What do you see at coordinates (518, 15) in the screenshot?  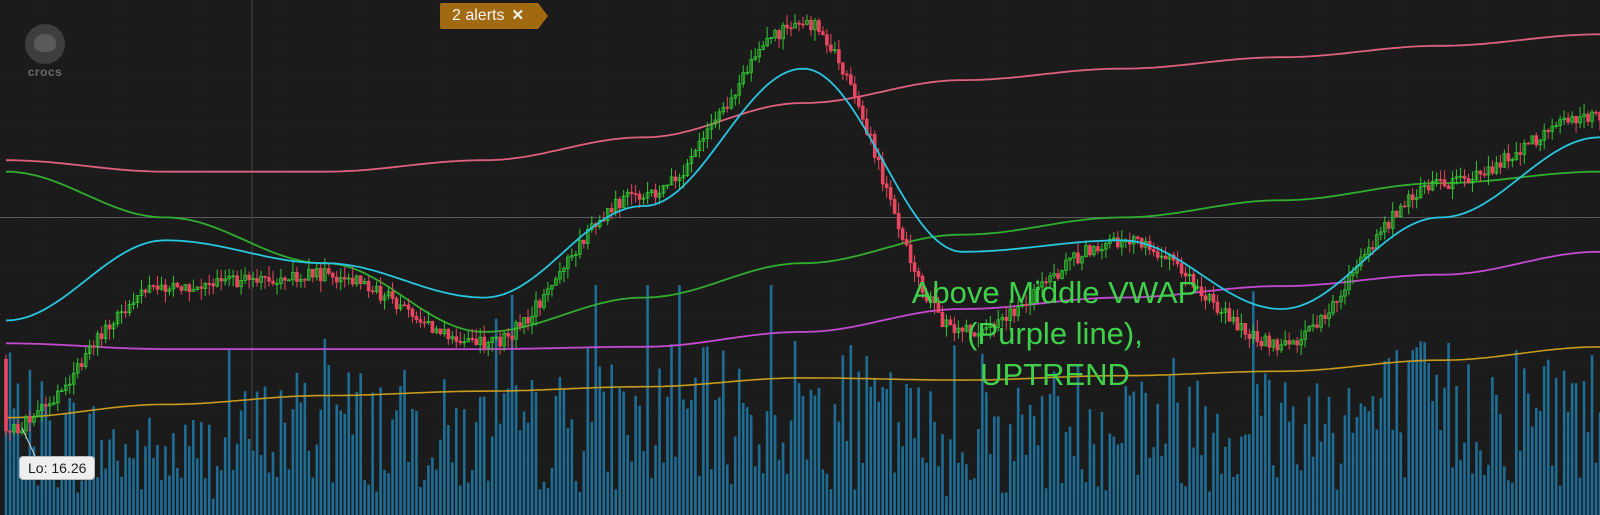 I see `close-icon: ✕` at bounding box center [518, 15].